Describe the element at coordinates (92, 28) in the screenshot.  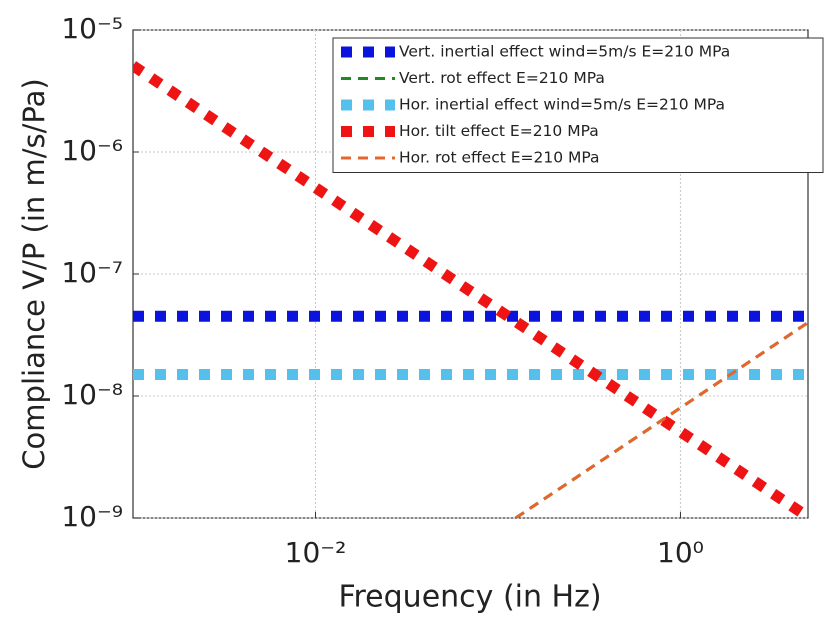
I see `y-tick-label: 10⁻⁵` at that location.